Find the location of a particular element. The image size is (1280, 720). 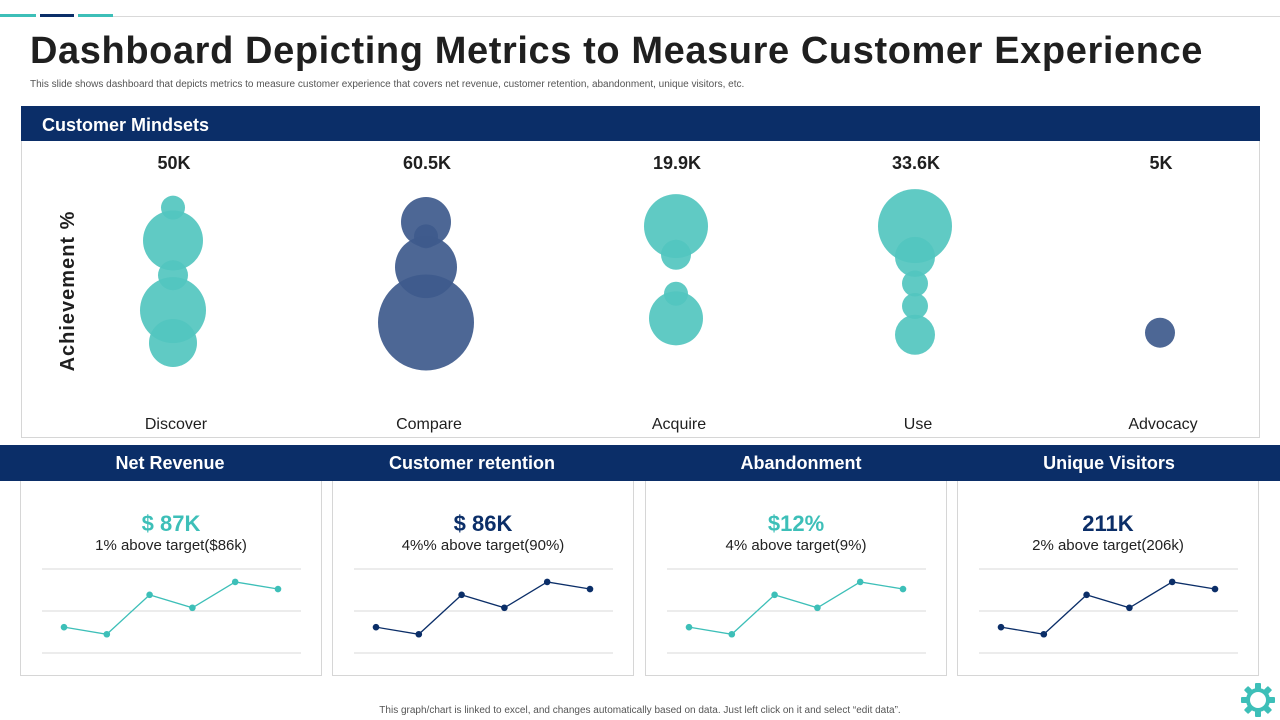

metric-card-abandonment: $12% 4% above target(9%) is located at coordinates (796, 578).